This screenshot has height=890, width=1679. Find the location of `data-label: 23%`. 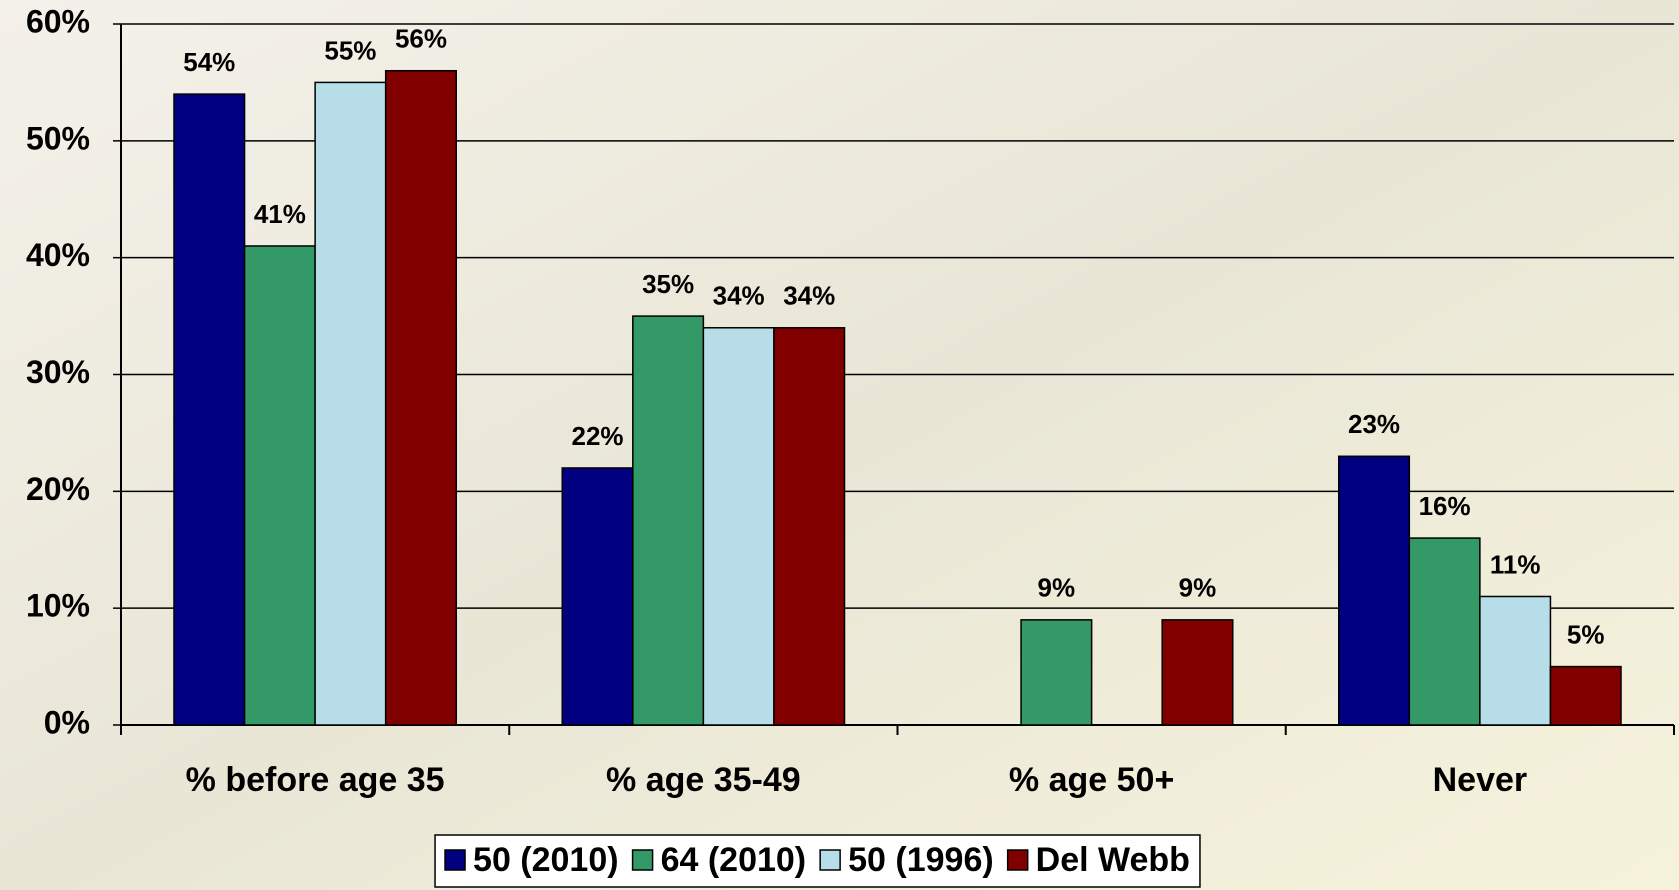

data-label: 23% is located at coordinates (1374, 424).